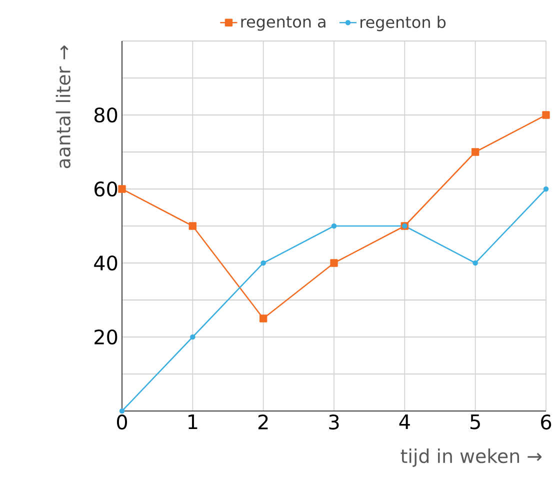 The image size is (557, 491). What do you see at coordinates (106, 263) in the screenshot?
I see `y-tick-label: 40` at bounding box center [106, 263].